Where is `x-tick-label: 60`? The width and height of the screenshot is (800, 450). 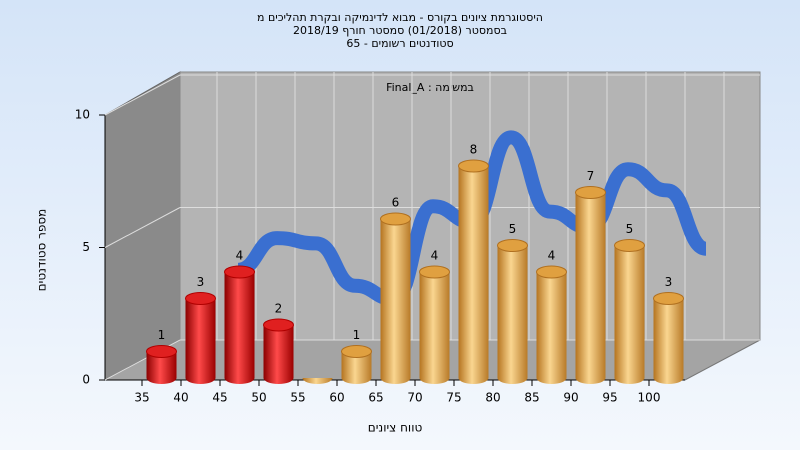
x-tick-label: 60 is located at coordinates (336, 398).